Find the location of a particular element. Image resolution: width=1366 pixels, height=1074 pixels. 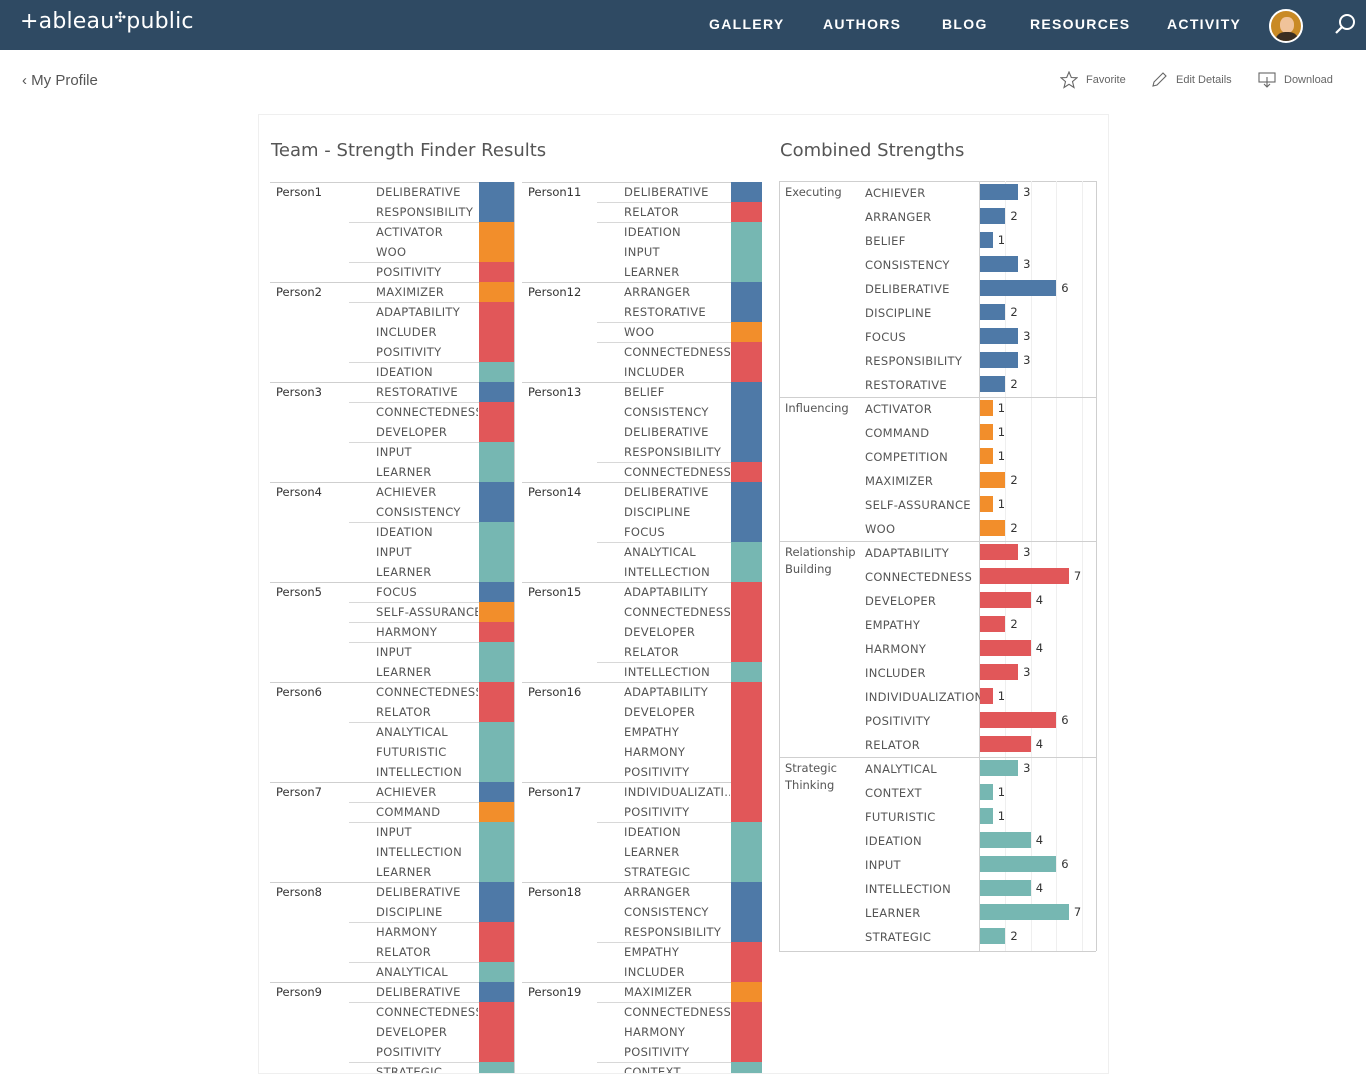

back-to-profile-link: ‹ My Profile is located at coordinates (60, 80).